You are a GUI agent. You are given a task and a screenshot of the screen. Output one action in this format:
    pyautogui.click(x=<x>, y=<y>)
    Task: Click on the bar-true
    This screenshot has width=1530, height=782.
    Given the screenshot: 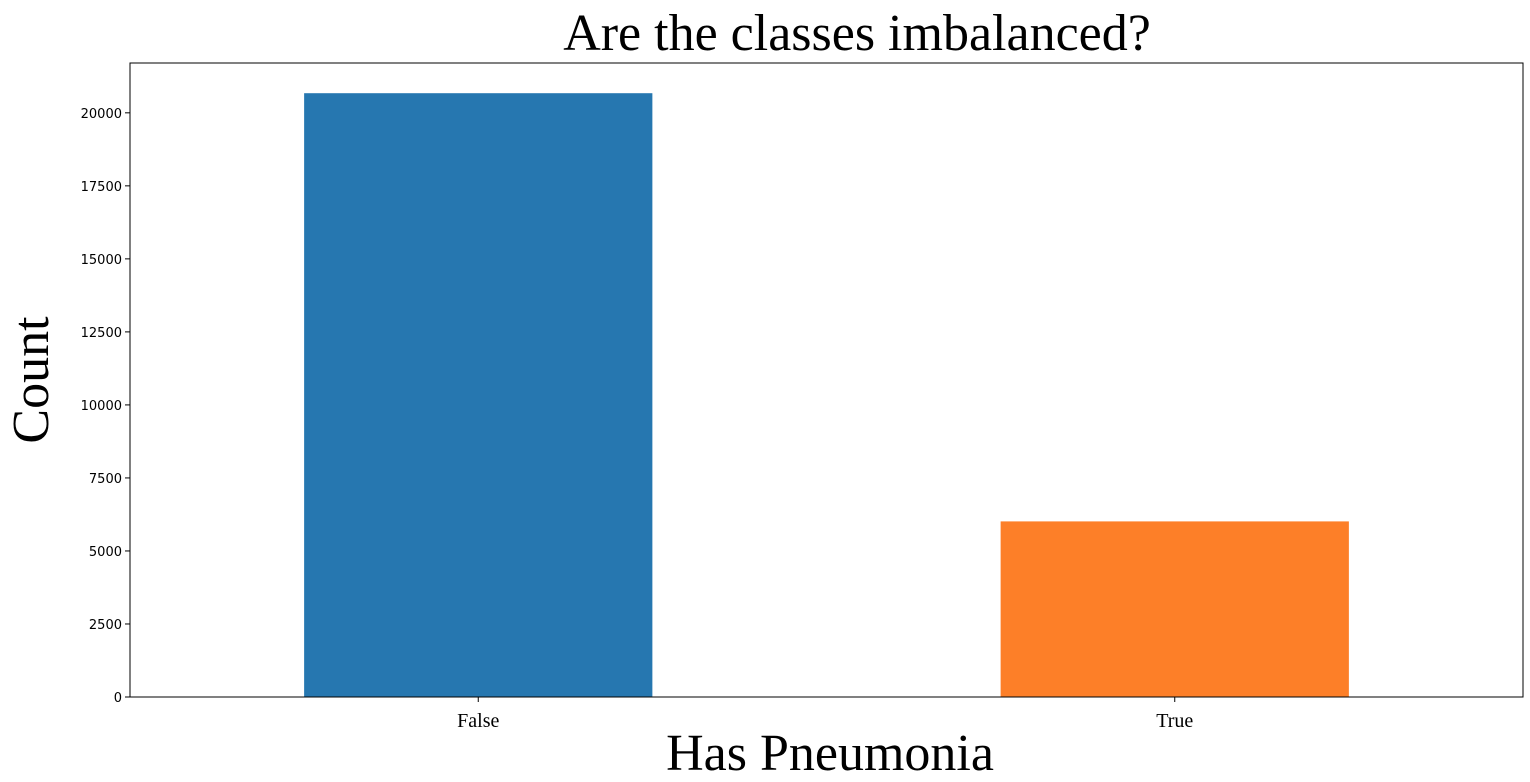 What is the action you would take?
    pyautogui.click(x=1174, y=609)
    